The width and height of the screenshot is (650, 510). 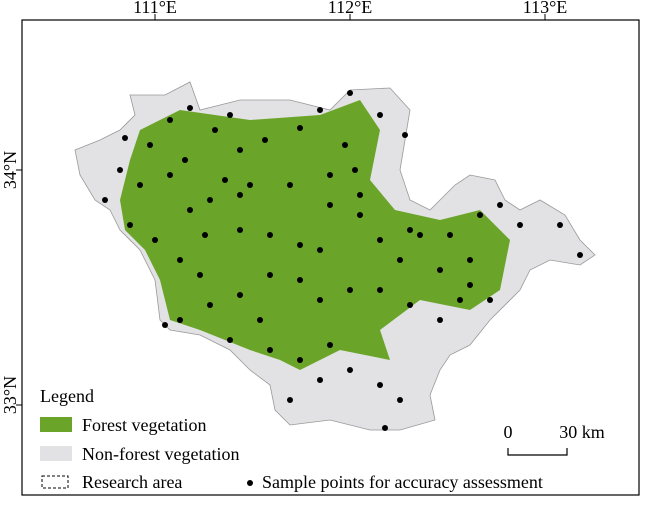 I want to click on latitude-label: 34°N, so click(x=10, y=170).